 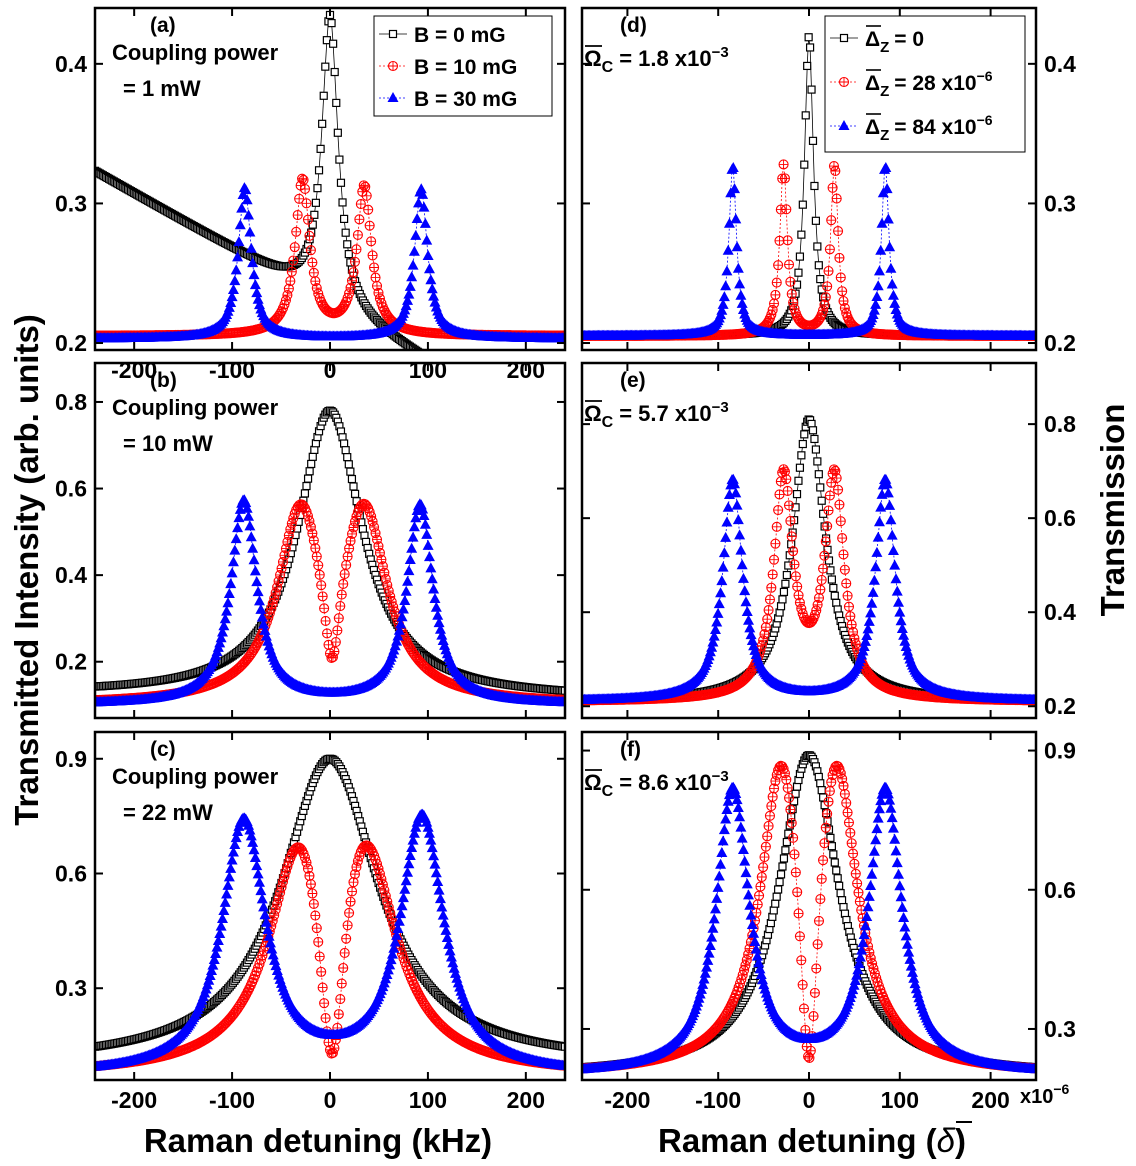 What do you see at coordinates (877, 40) in the screenshot?
I see `legend-item: ΔZ = 0` at bounding box center [877, 40].